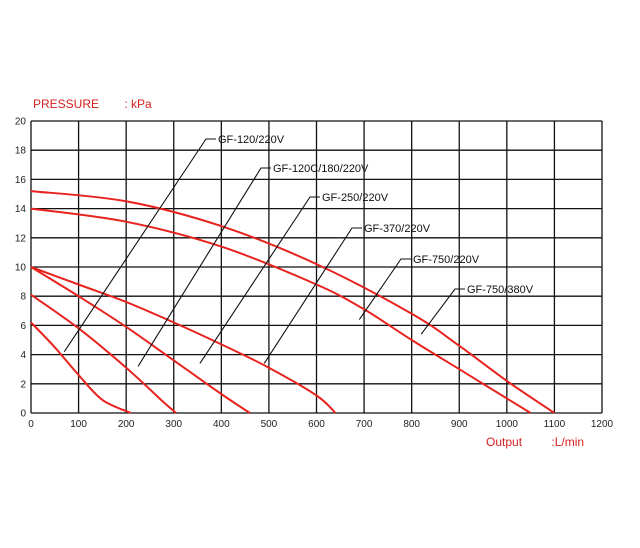 The height and width of the screenshot is (548, 640). Describe the element at coordinates (535, 442) in the screenshot. I see `x-axis-title: Output :L/min` at that location.